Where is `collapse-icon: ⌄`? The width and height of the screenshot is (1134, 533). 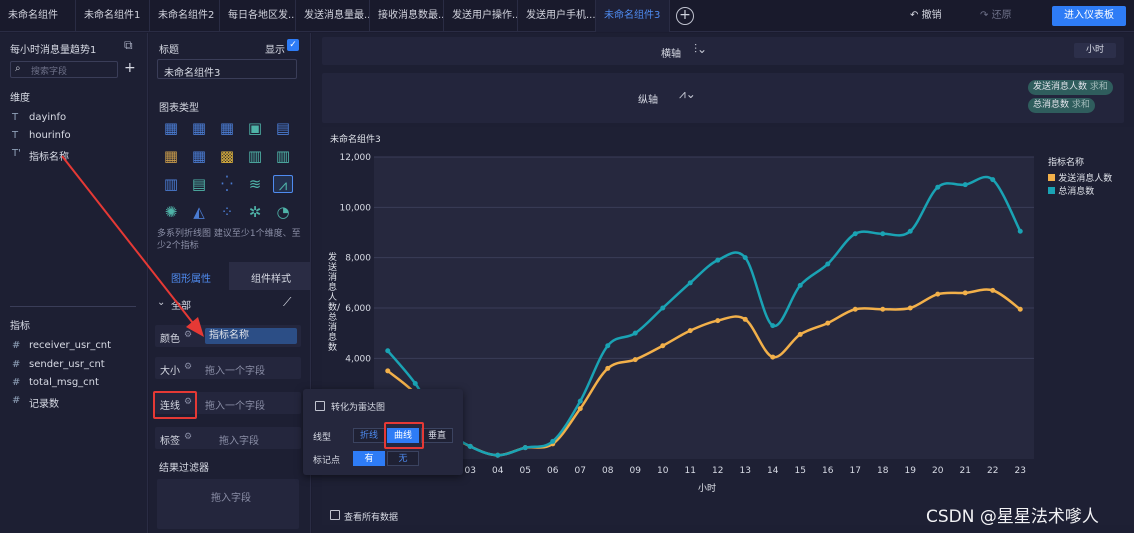
collapse-icon: ⌄ is located at coordinates (161, 302).